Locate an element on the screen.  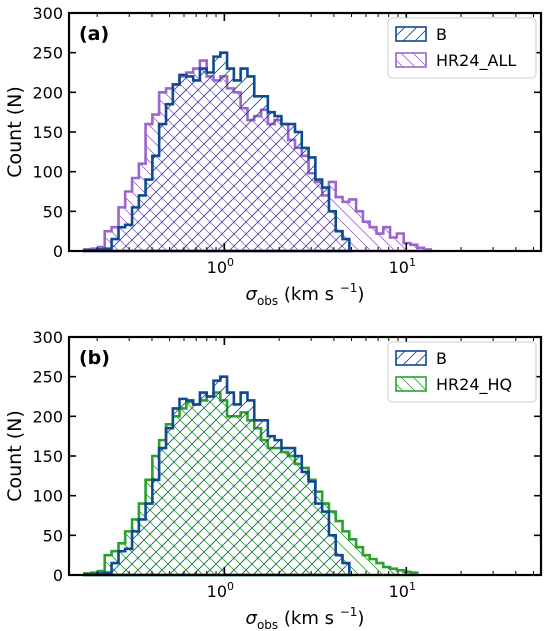
legend-label: HR24_HQ is located at coordinates (474, 385).